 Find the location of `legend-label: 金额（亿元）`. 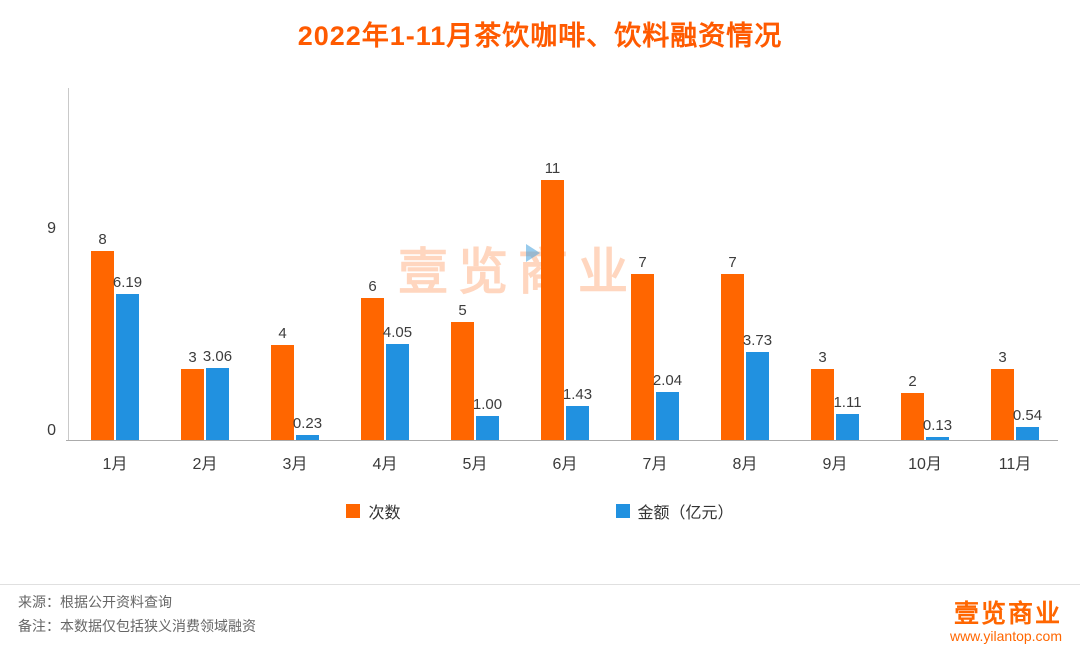

legend-label: 金额（亿元） is located at coordinates (685, 513).